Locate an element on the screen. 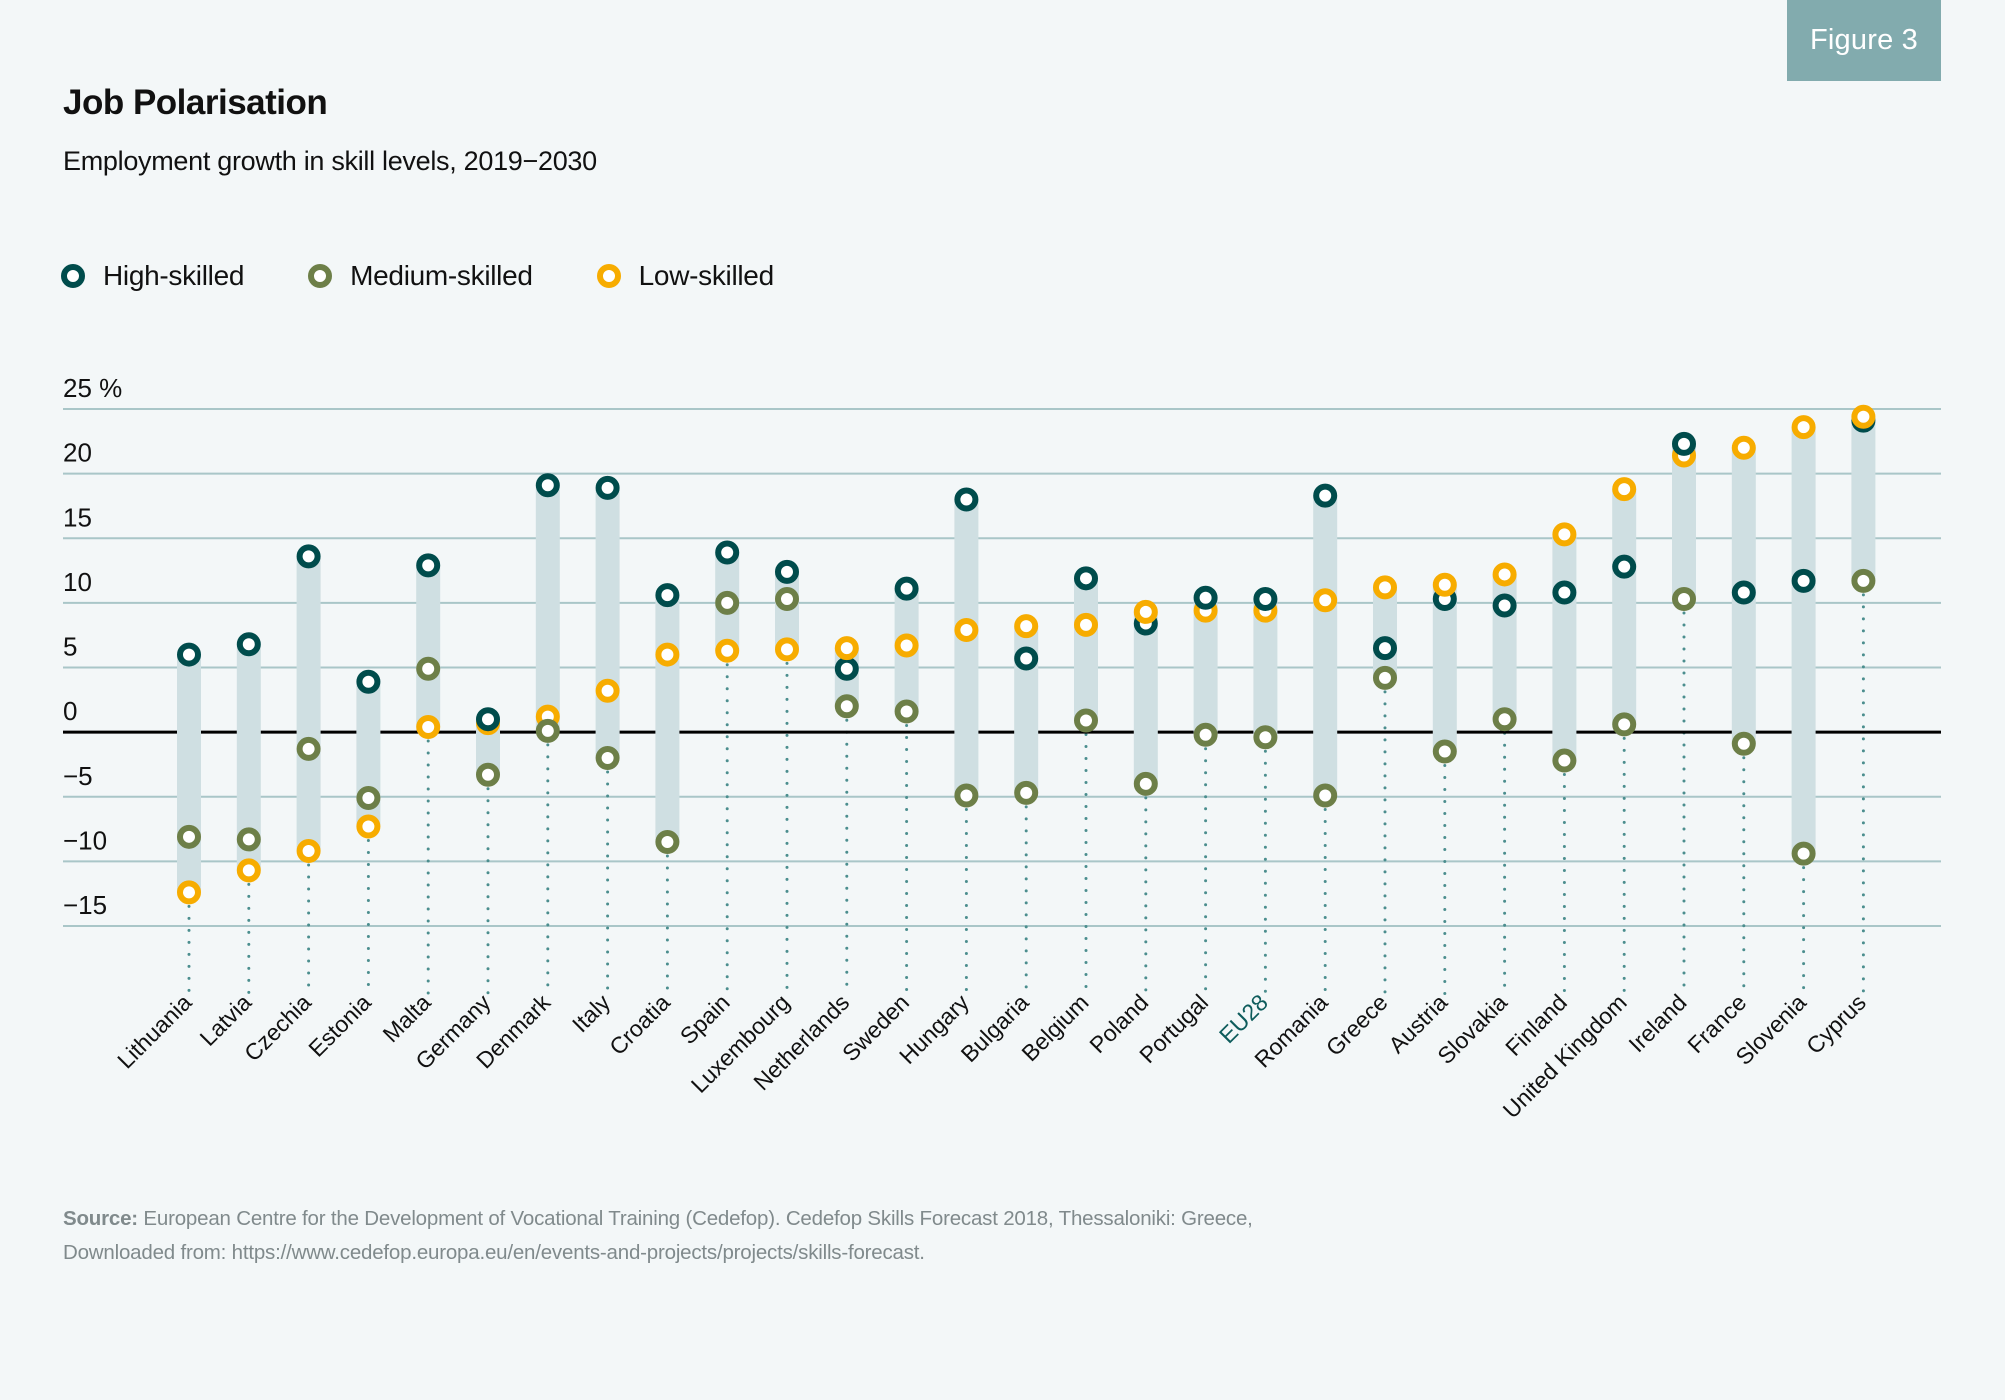 The width and height of the screenshot is (2005, 1400). legend-label-medium: Medium-skilled is located at coordinates (441, 275).